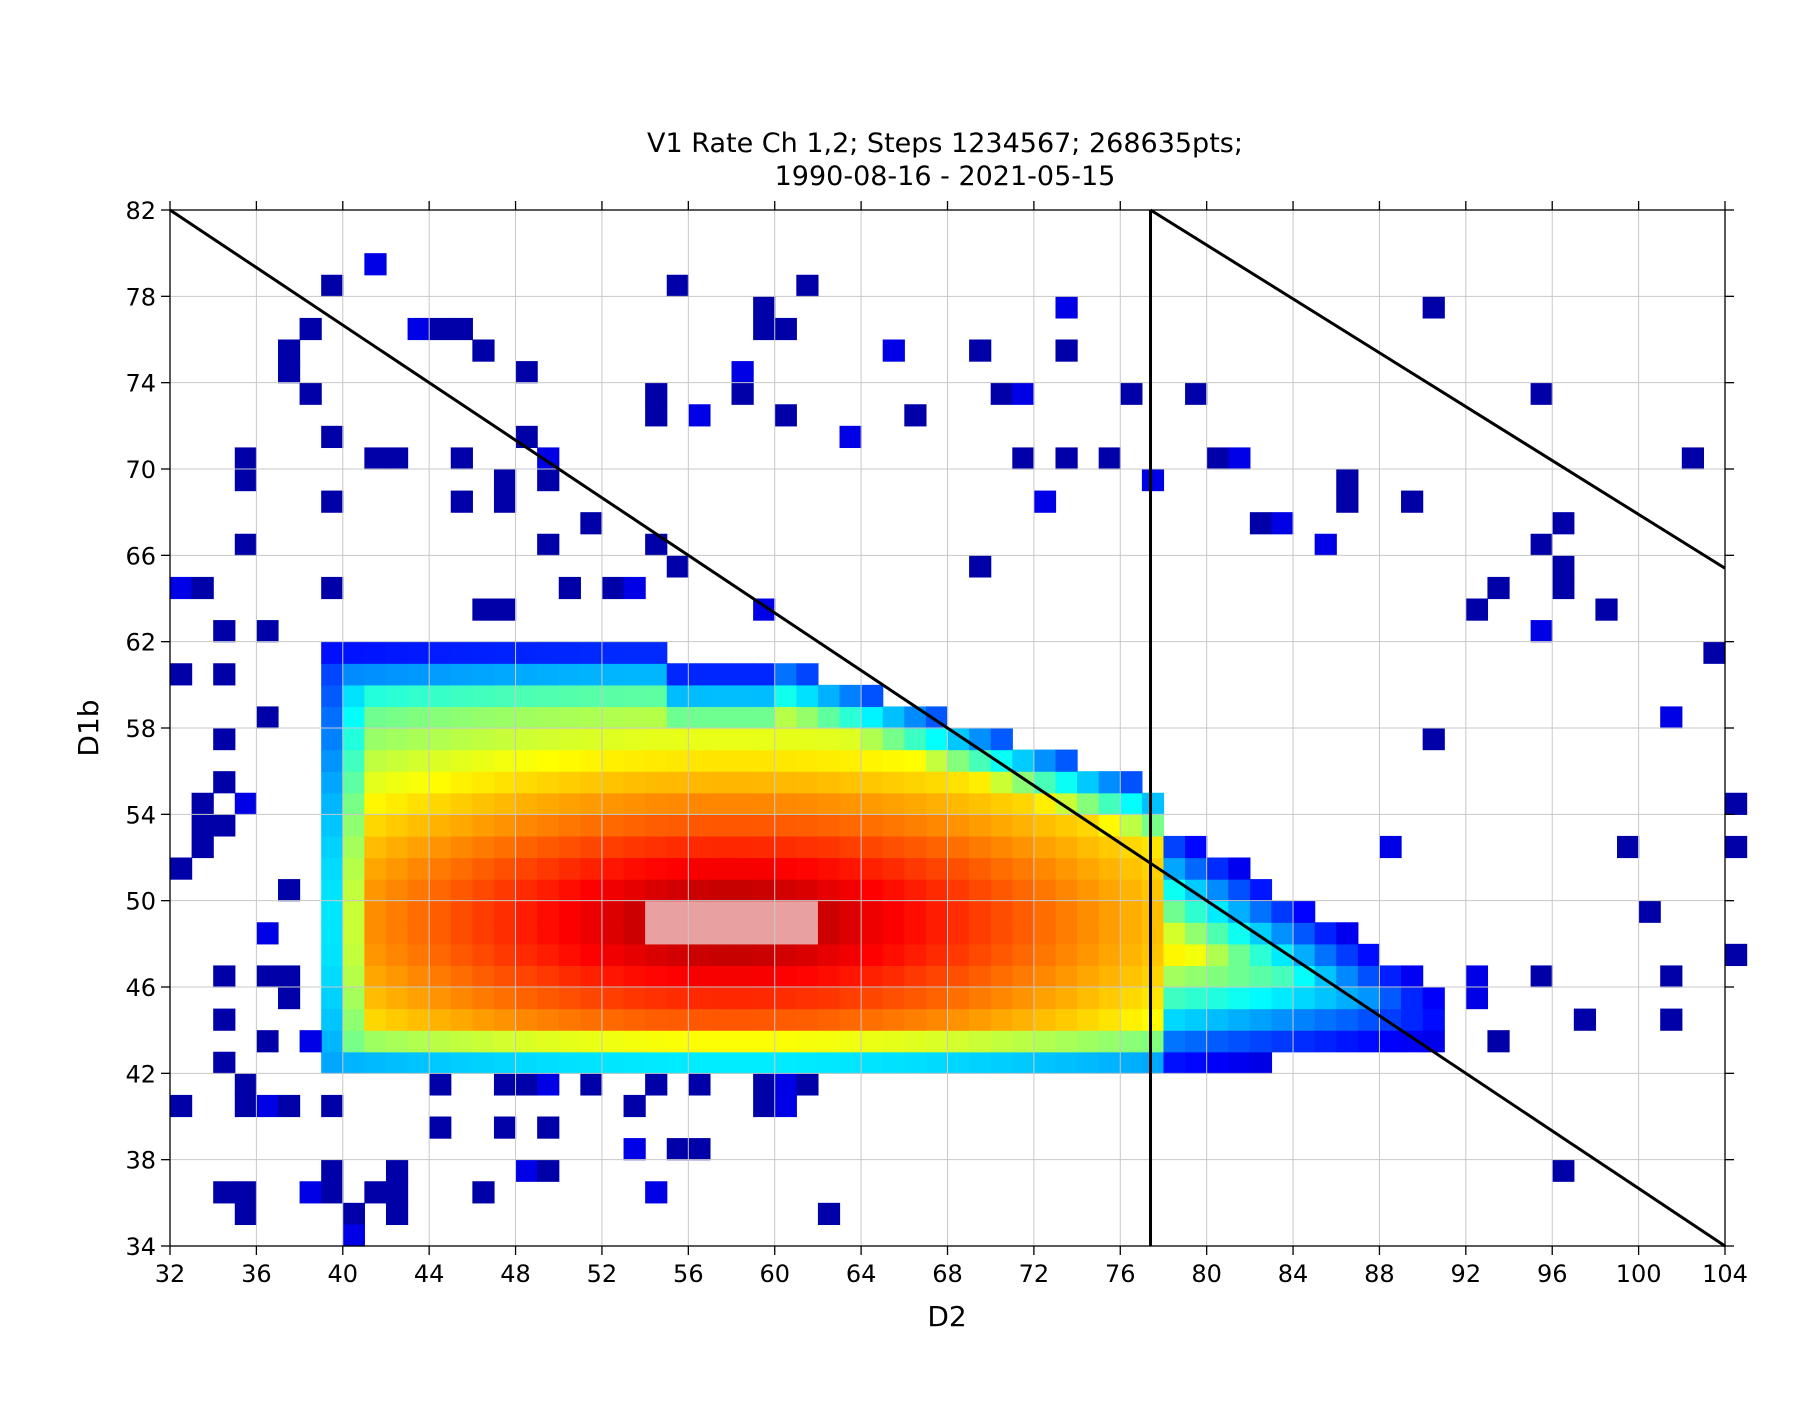  What do you see at coordinates (1120, 1274) in the screenshot?
I see `x-tick-label: 76` at bounding box center [1120, 1274].